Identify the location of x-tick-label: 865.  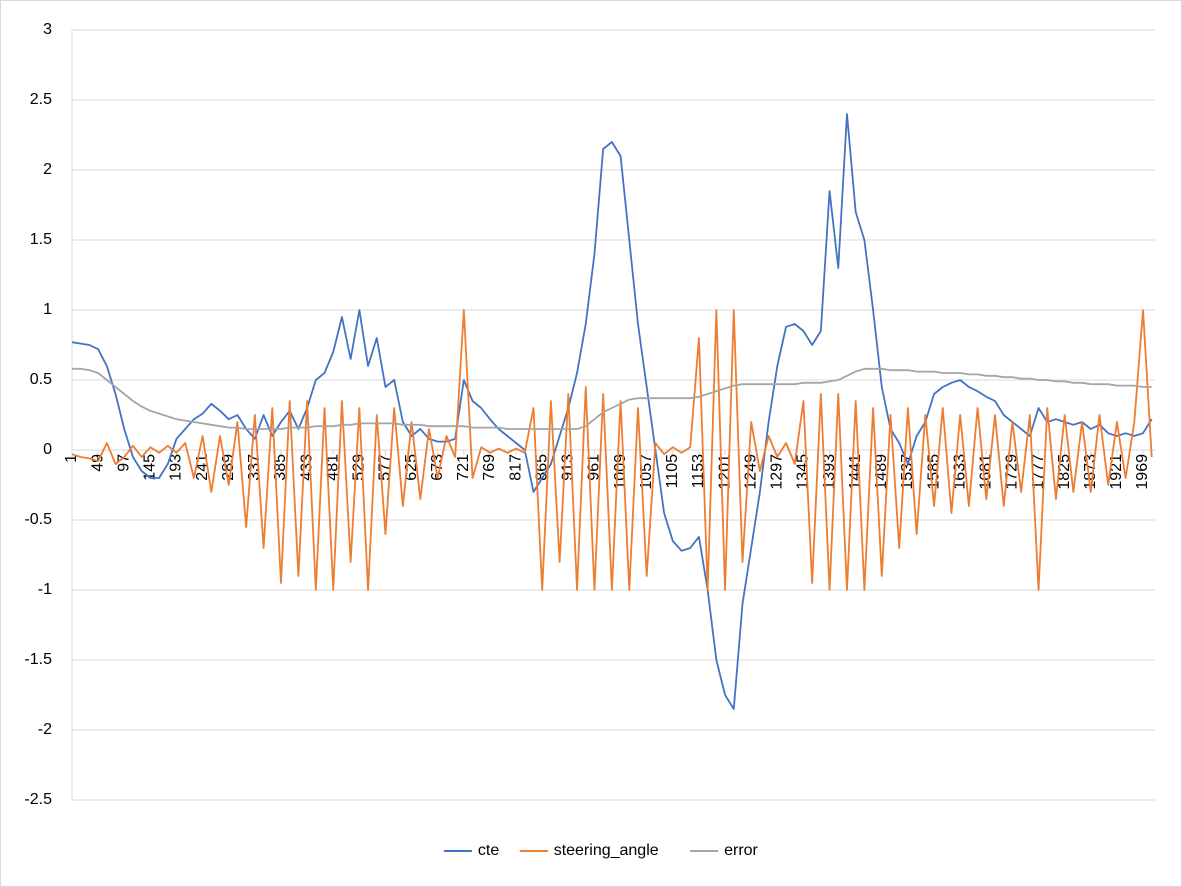
(541, 467).